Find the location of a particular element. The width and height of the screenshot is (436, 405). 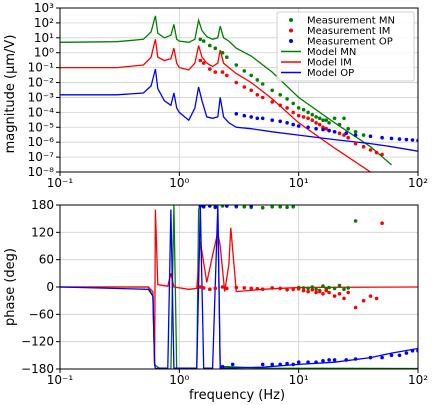

legend-label: Measurement IM is located at coordinates (348, 31).